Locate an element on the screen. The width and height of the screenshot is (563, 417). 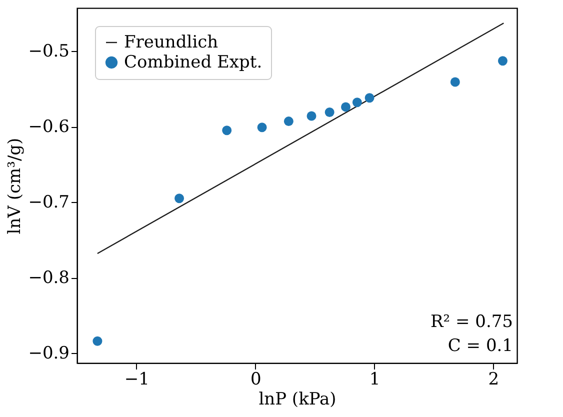
y-tick-label: −0.7 is located at coordinates (49, 202).